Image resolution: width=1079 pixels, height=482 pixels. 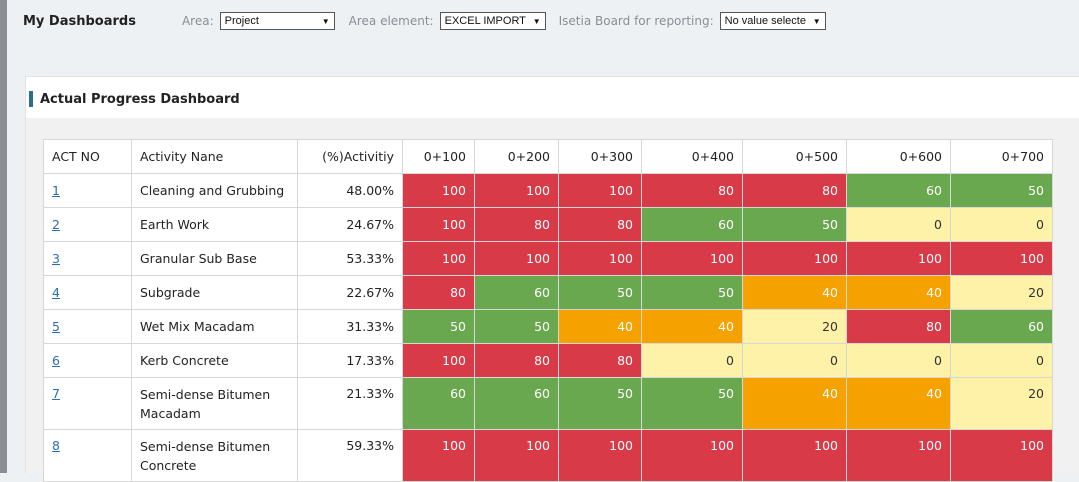 I want to click on activity-percent-cell: 59.33%, so click(x=350, y=455).